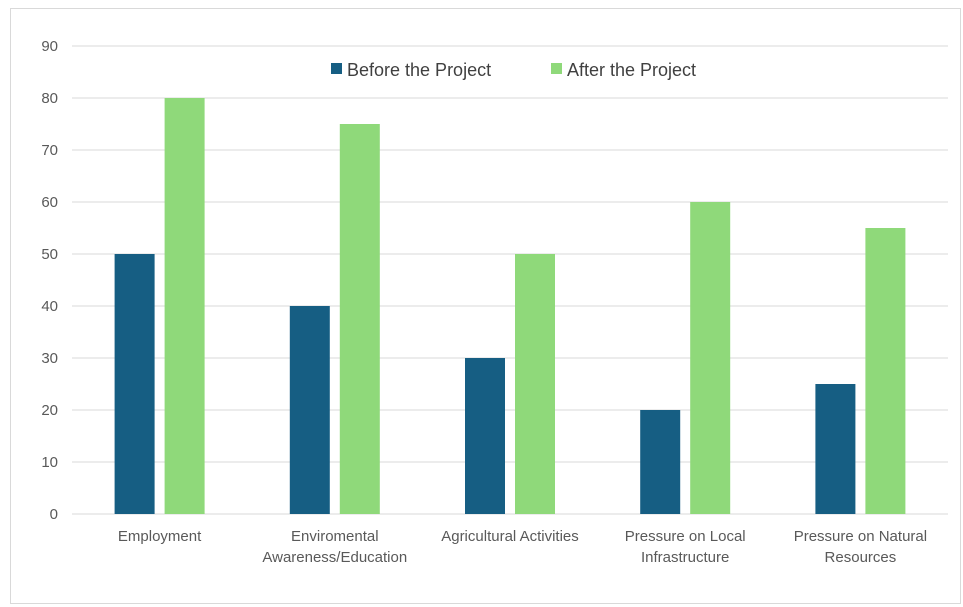 This screenshot has height=607, width=963. I want to click on y-tick-label: 50, so click(49, 254).